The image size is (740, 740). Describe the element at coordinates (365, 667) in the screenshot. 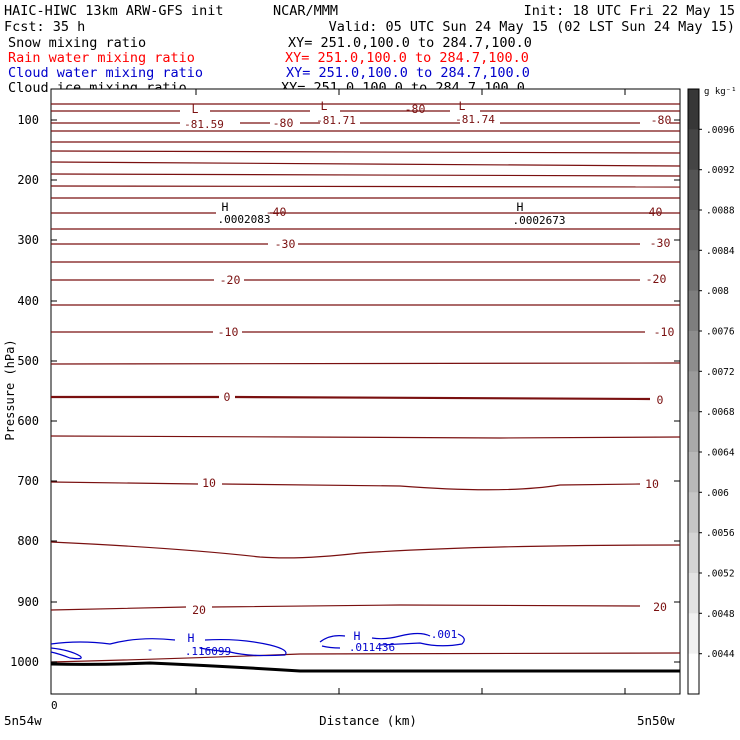

I see `terrain-line` at that location.